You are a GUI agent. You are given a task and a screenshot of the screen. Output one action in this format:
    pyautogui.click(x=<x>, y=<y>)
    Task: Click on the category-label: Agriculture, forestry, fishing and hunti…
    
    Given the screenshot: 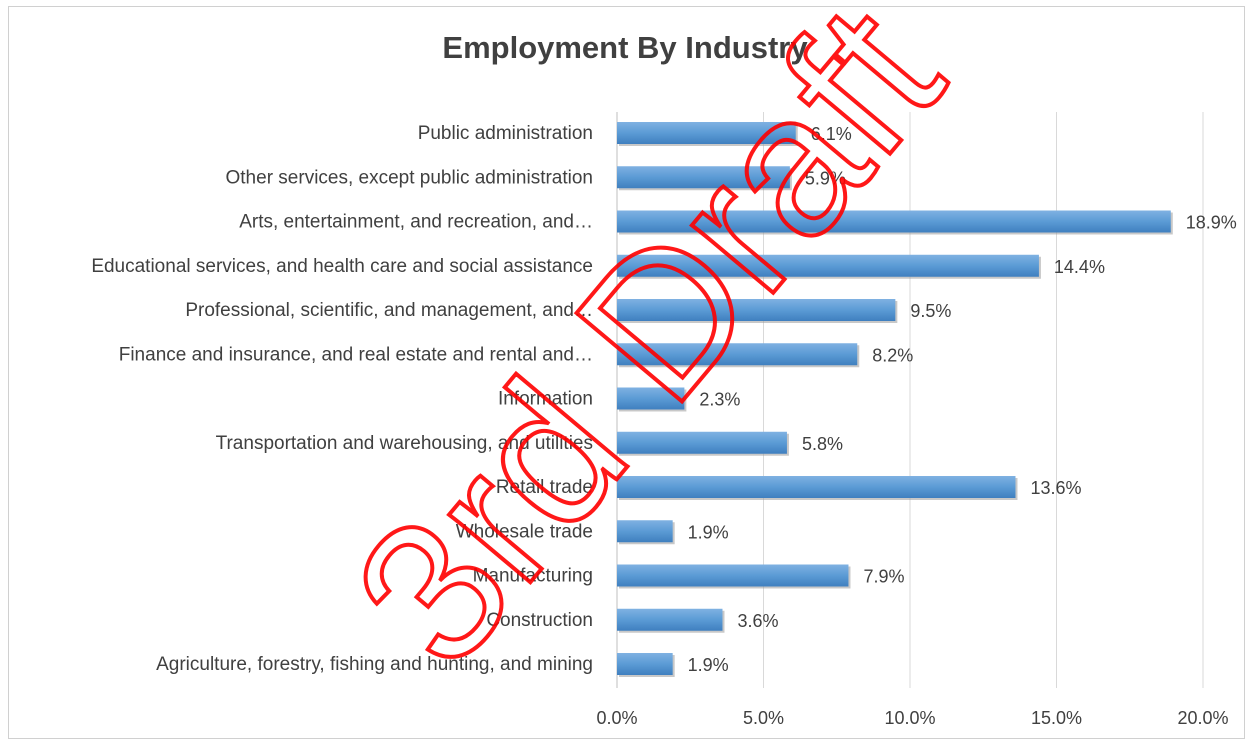 What is the action you would take?
    pyautogui.click(x=374, y=664)
    